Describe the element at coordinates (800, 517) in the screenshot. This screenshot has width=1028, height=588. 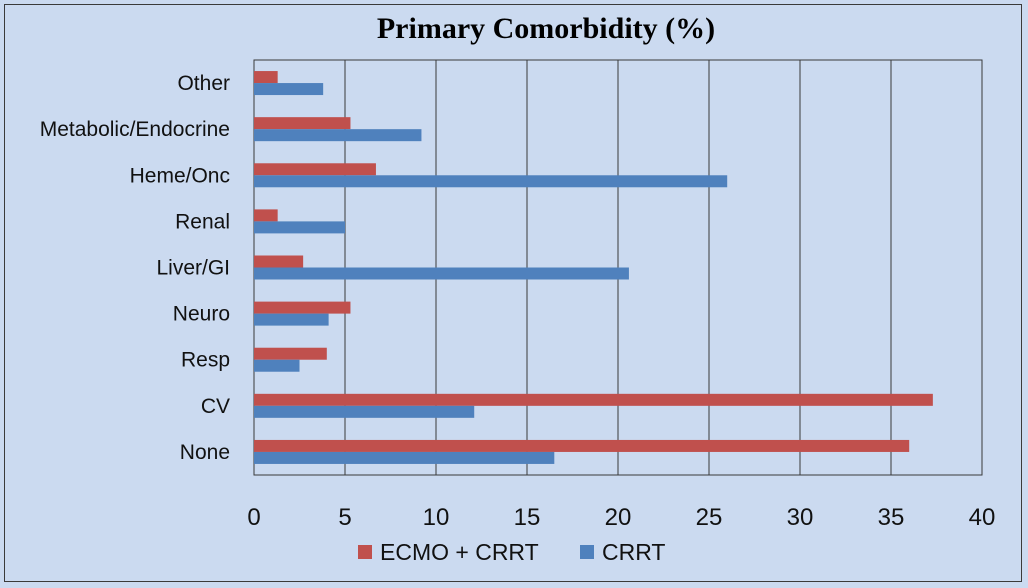
I see `x-tick-label: 30` at that location.